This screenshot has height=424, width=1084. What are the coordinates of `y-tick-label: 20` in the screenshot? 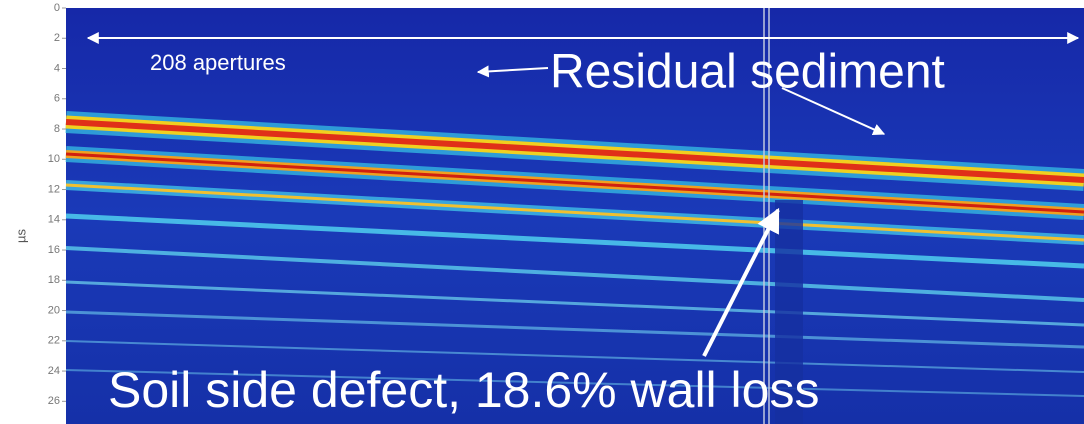 It's located at (54, 310).